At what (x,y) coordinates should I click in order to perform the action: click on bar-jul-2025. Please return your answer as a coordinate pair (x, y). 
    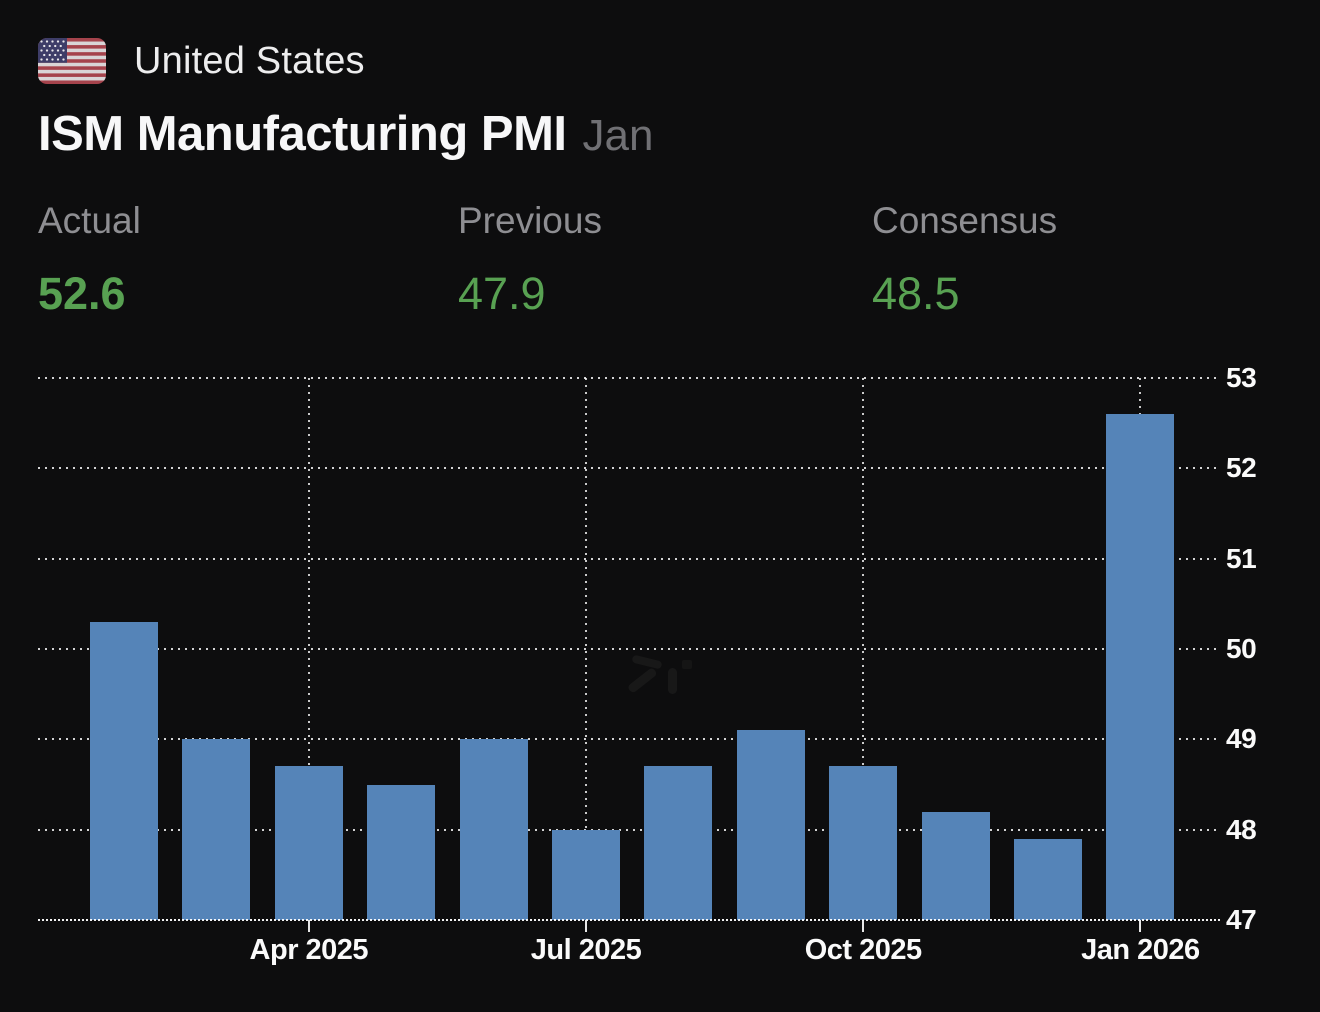
    Looking at the image, I should click on (586, 874).